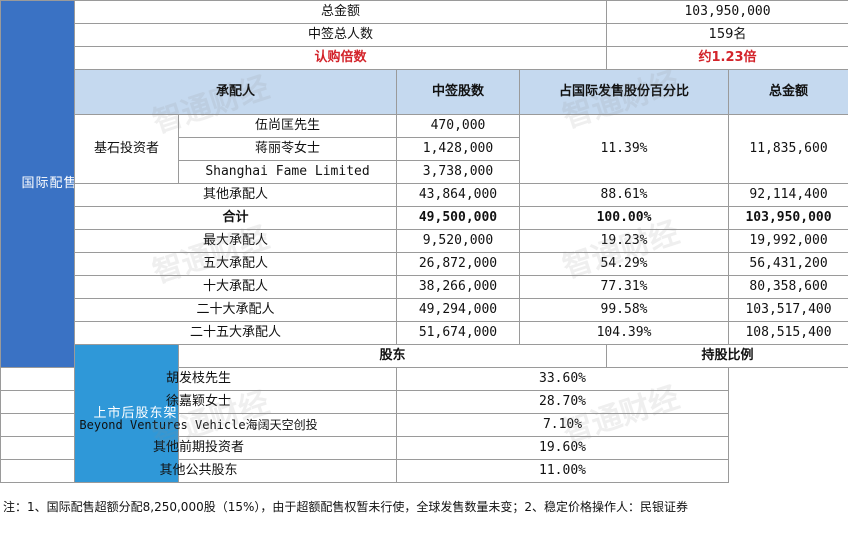 The height and width of the screenshot is (543, 848). What do you see at coordinates (235, 218) in the screenshot?
I see `total-row-name: 合计` at bounding box center [235, 218].